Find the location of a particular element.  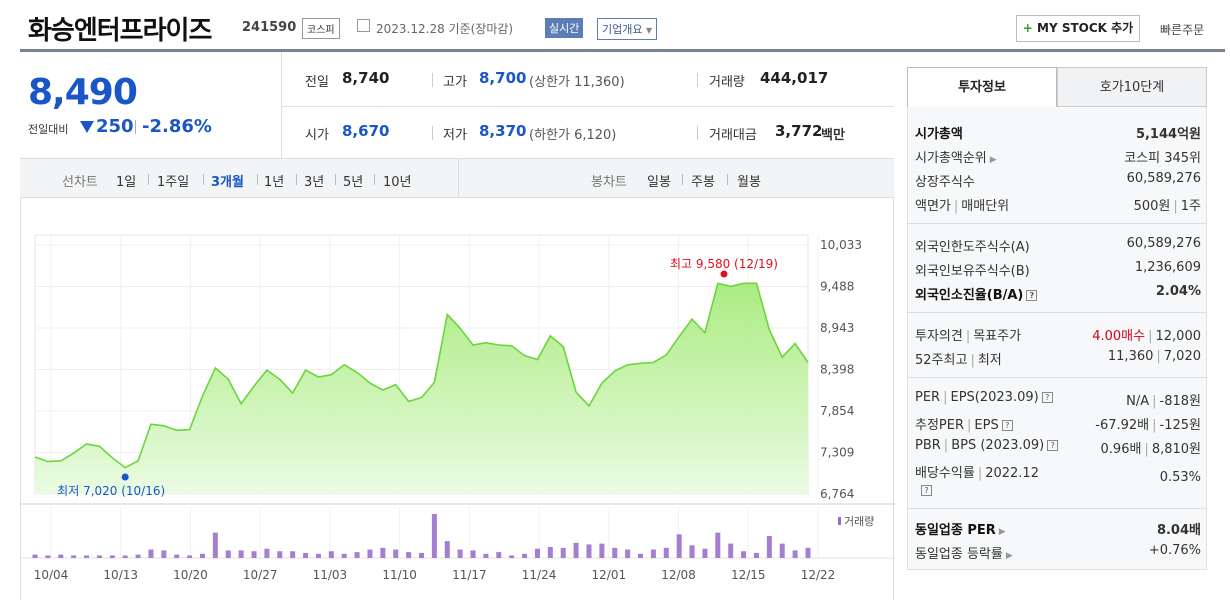

sector-change-label: 동일업종 등락률 is located at coordinates (959, 554).